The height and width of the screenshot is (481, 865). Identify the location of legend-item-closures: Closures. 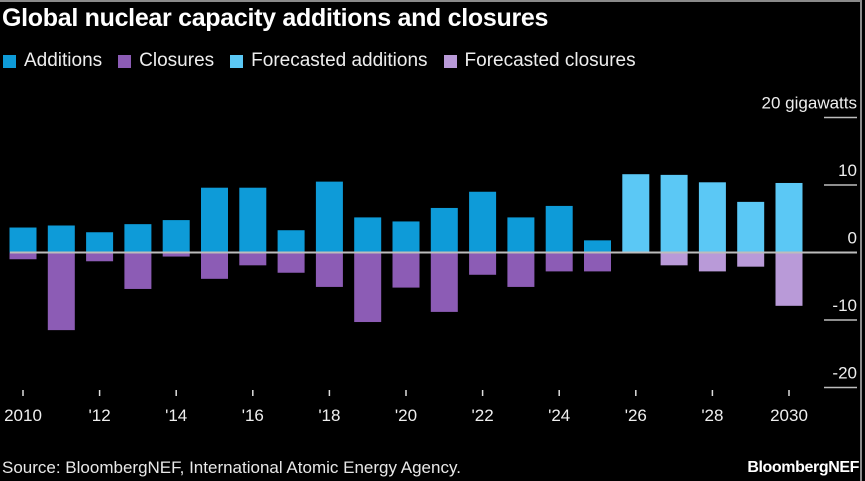
(166, 61).